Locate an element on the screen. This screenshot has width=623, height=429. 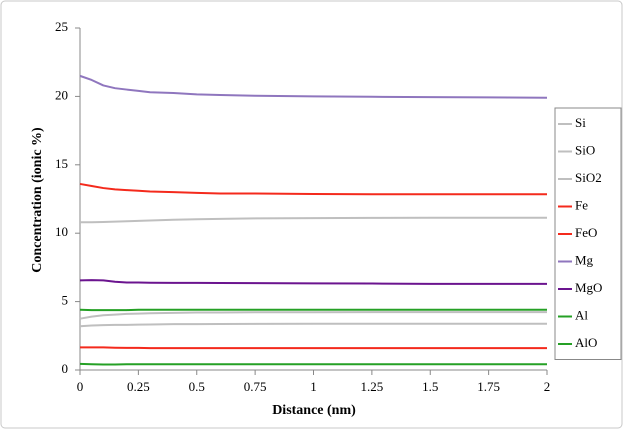
y-tick-label: 15 is located at coordinates (61, 163).